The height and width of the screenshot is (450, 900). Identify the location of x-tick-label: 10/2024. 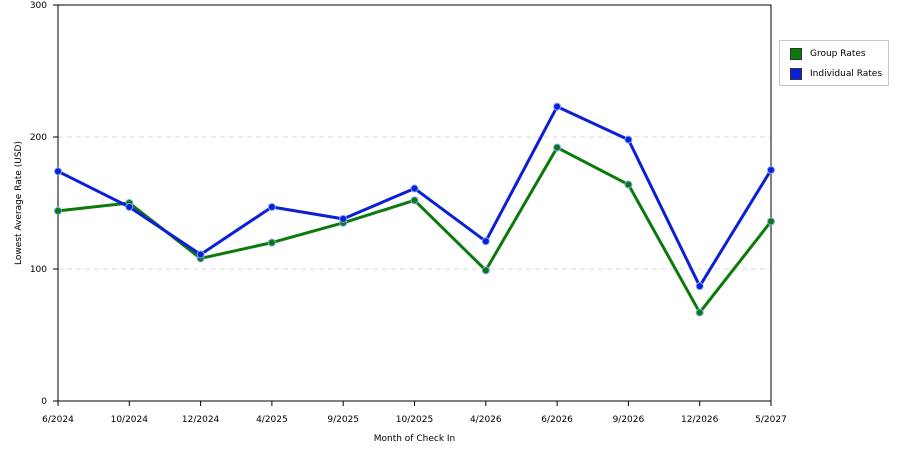
(130, 420).